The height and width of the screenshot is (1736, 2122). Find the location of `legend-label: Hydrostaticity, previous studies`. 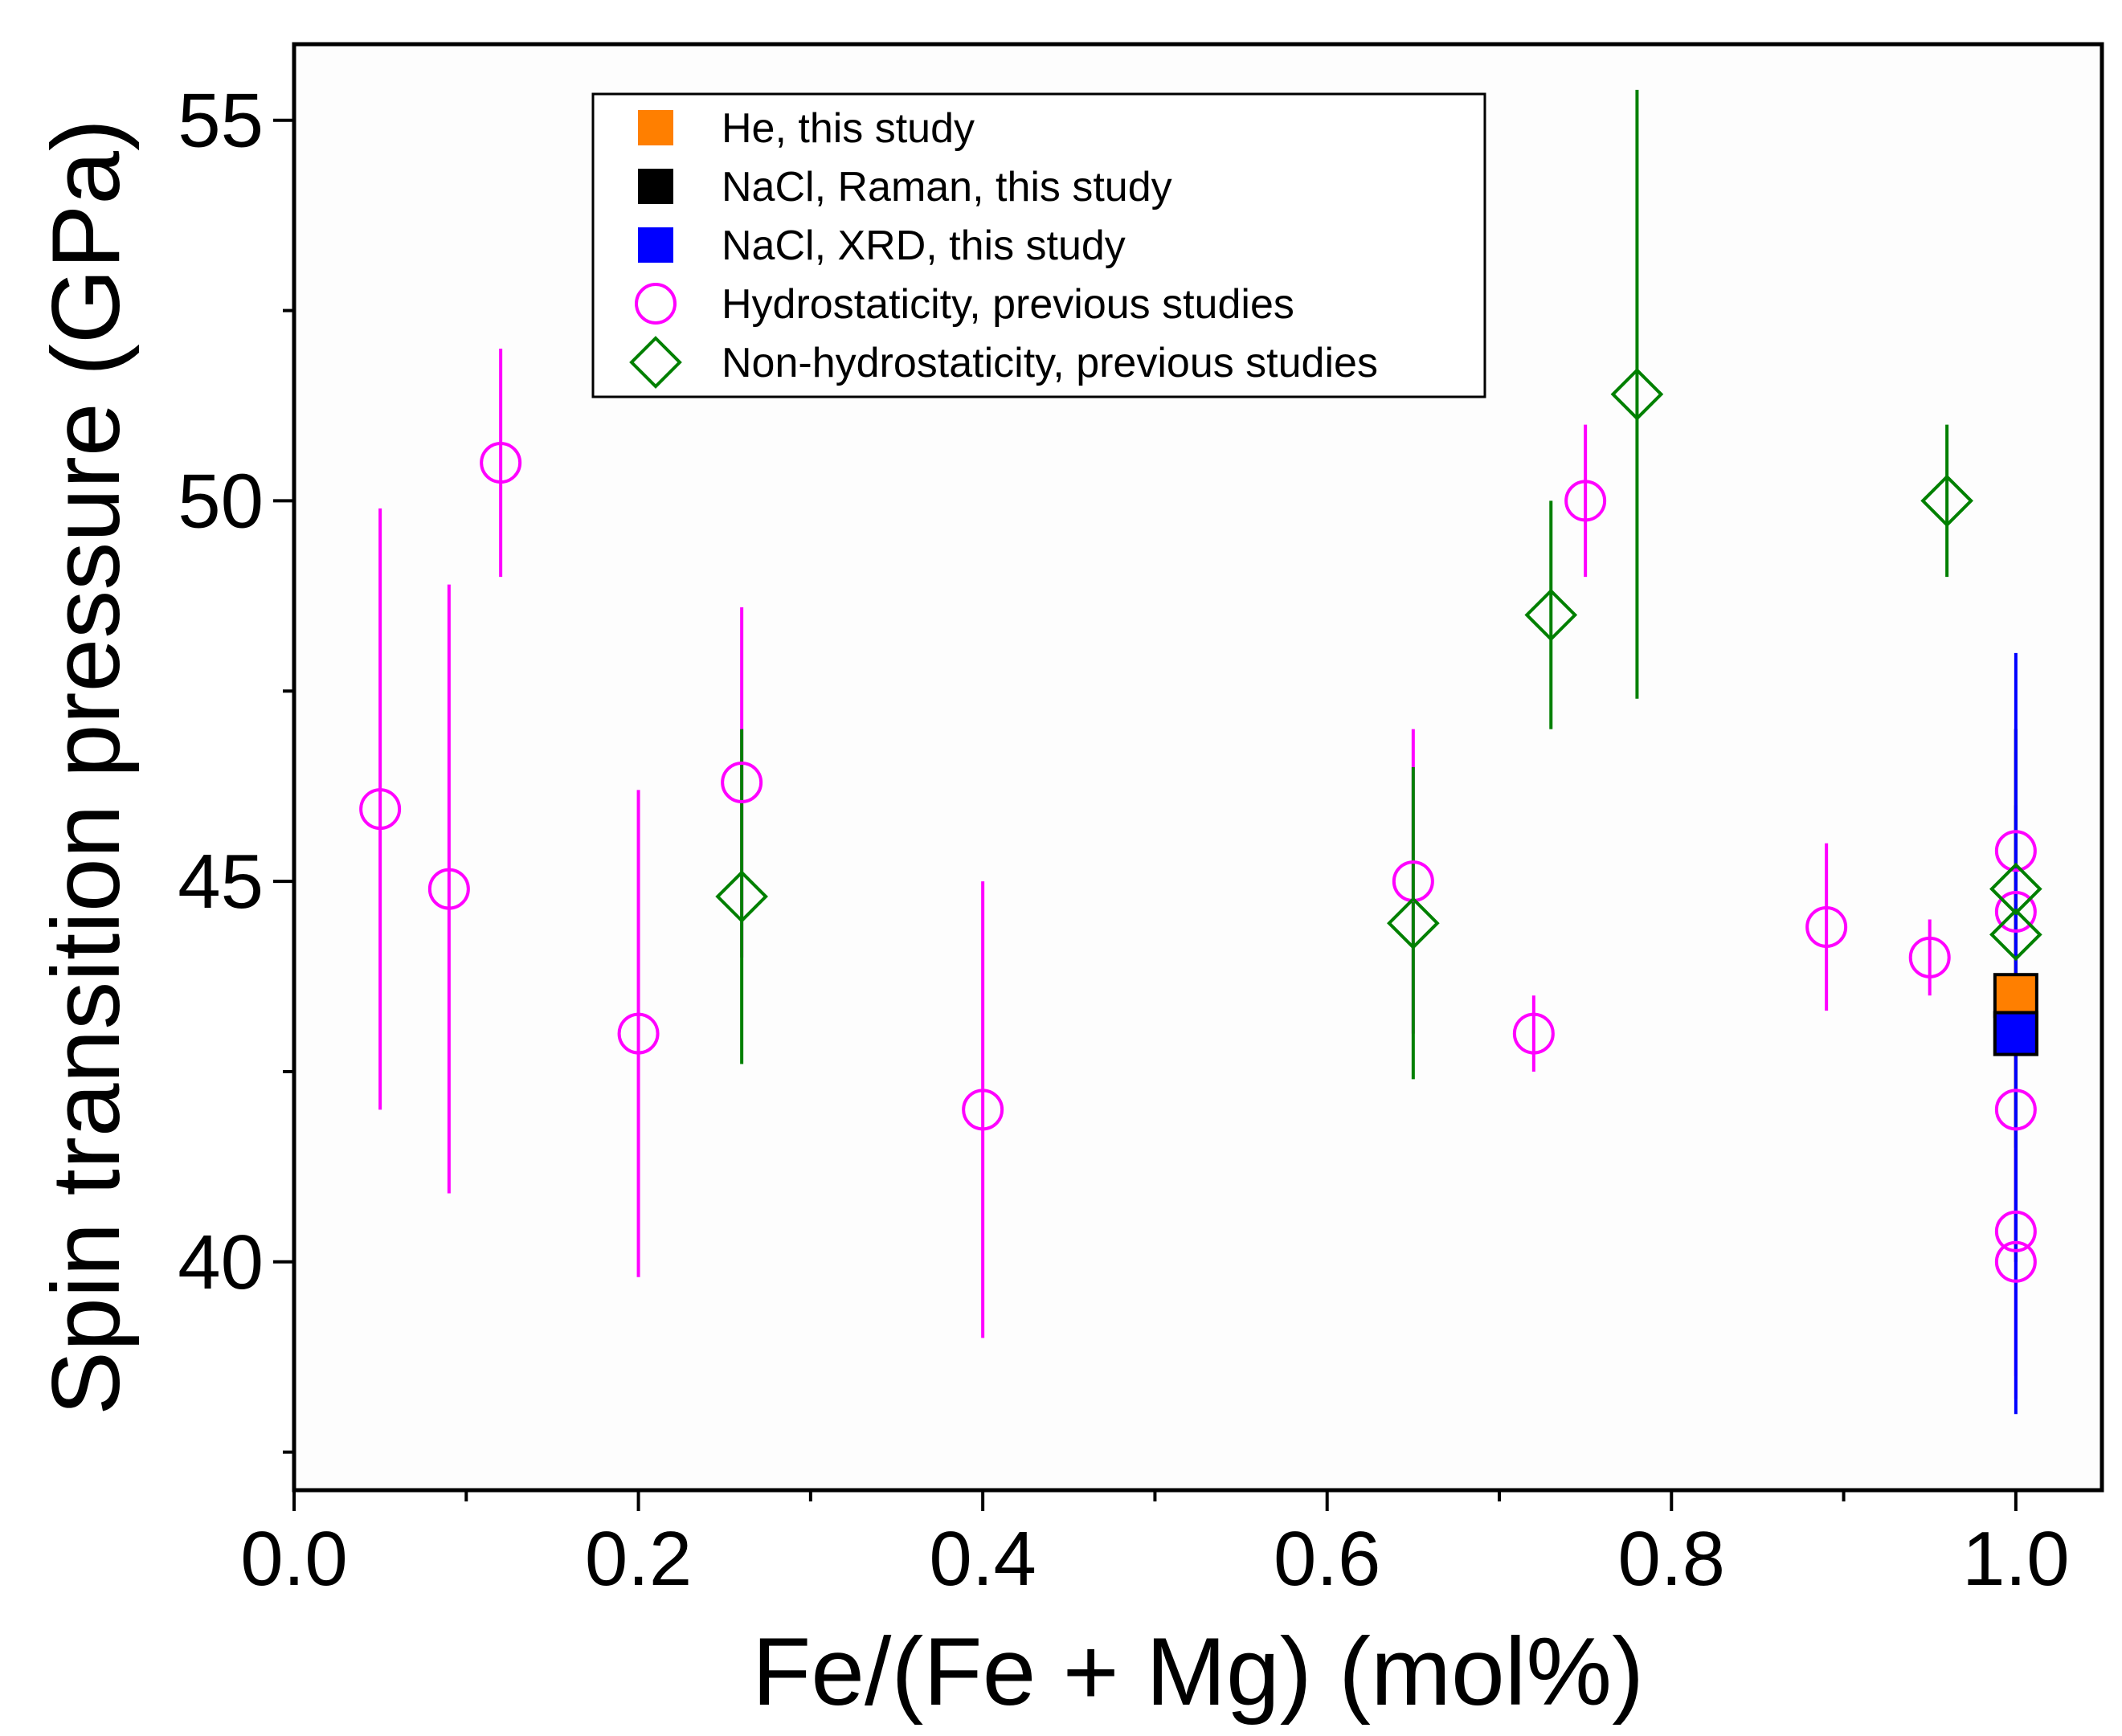

legend-label: Hydrostaticity, previous studies is located at coordinates (1008, 304).